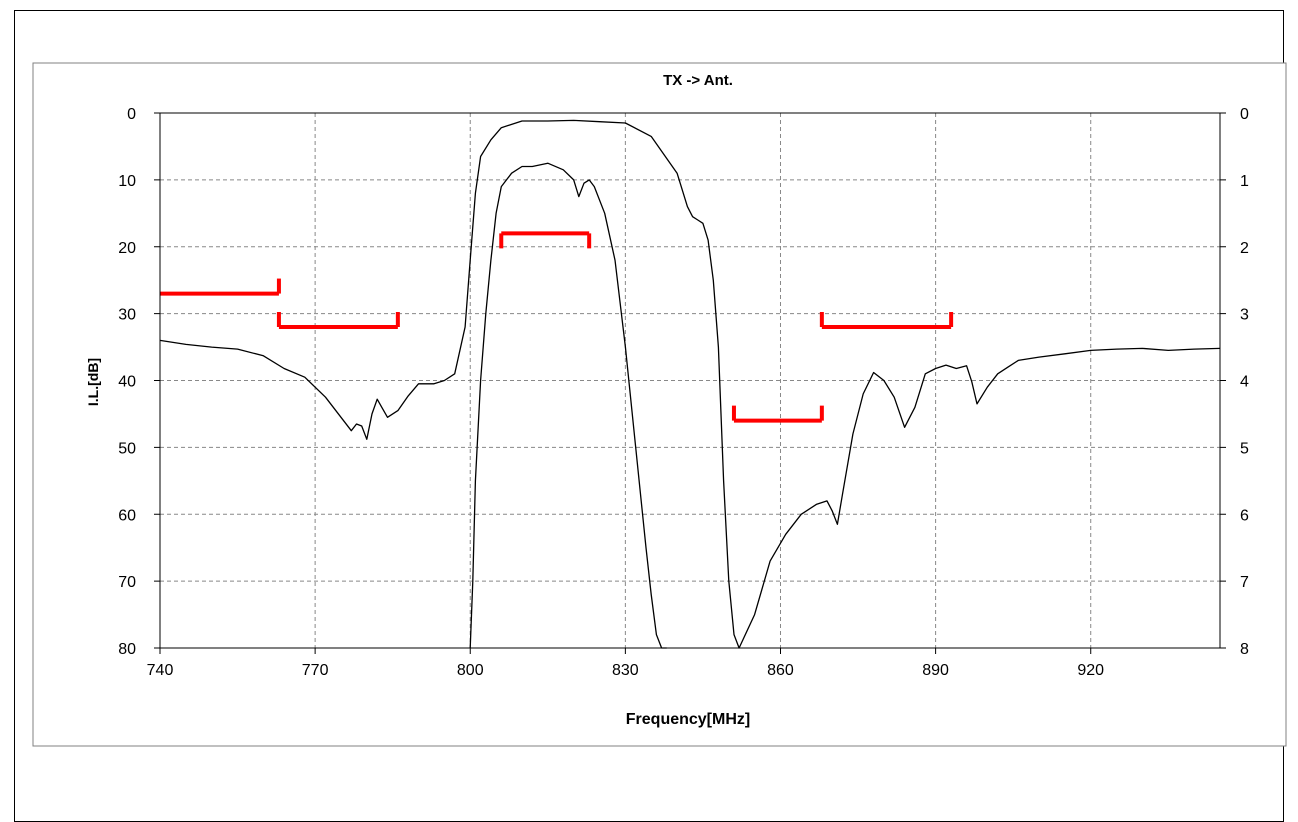  I want to click on y2-tick-label: 5, so click(1244, 448).